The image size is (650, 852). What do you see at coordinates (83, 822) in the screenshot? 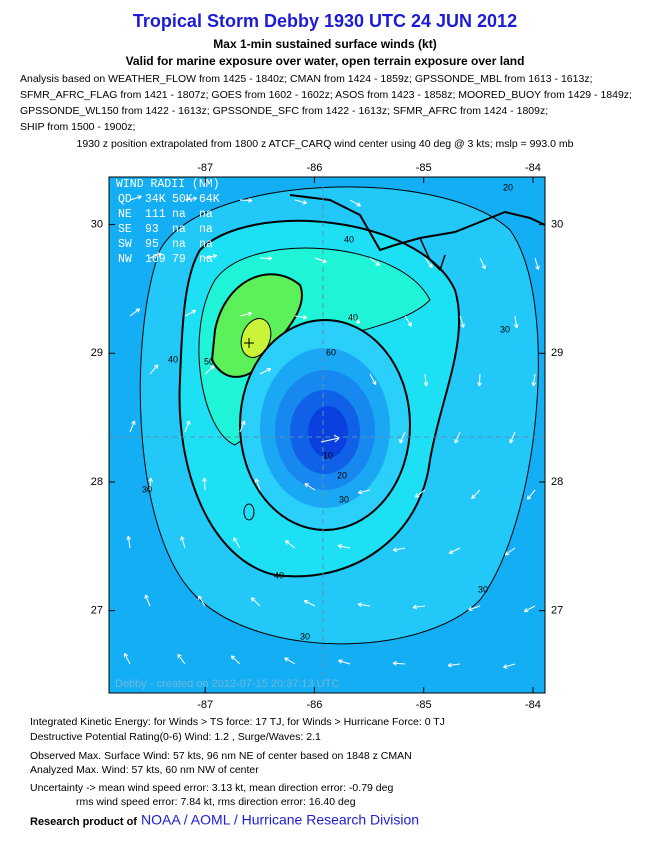
I see `research-label: Research product of` at bounding box center [83, 822].